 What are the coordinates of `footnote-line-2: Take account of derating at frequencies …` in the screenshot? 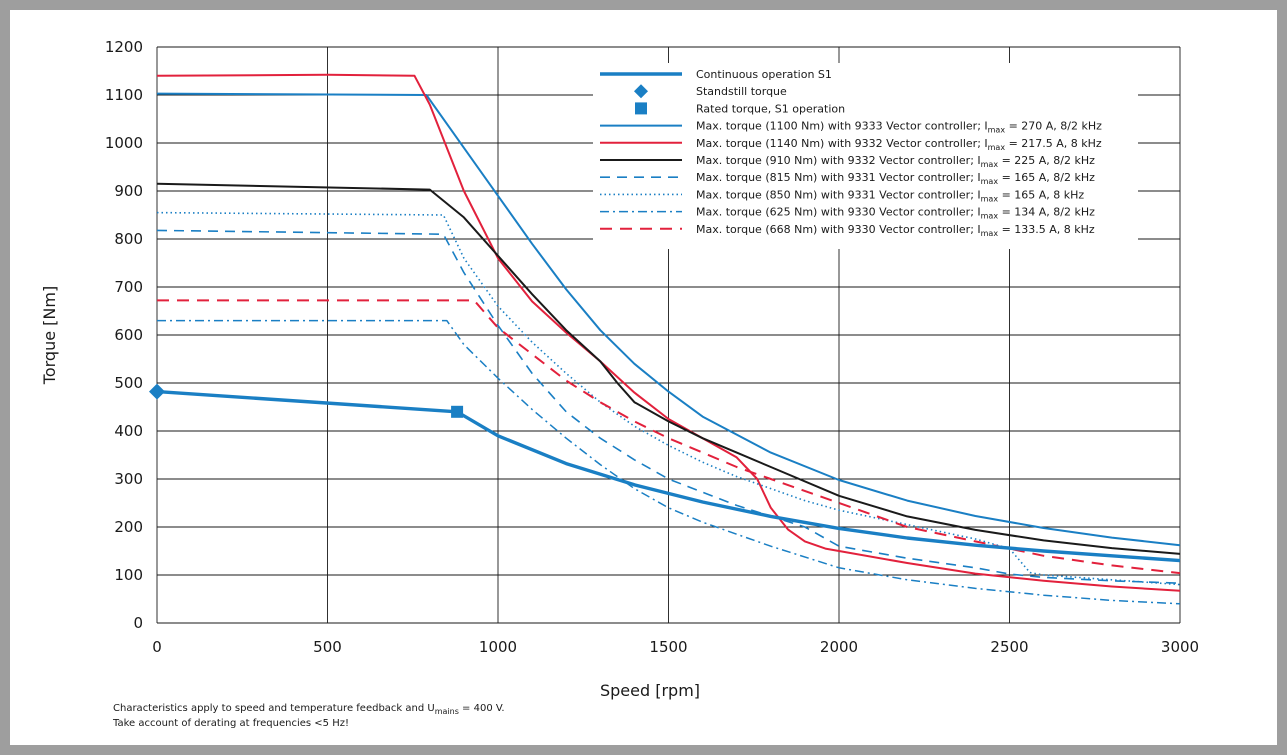 It's located at (231, 723).